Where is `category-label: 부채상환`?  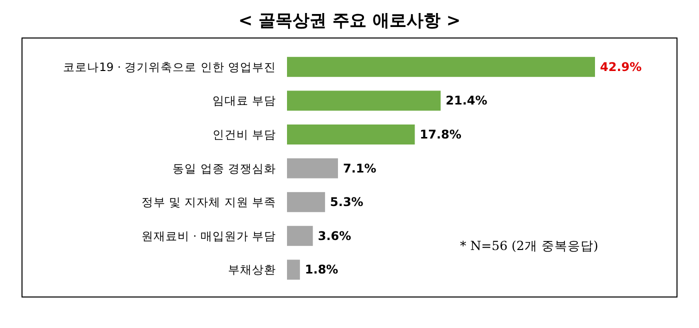 category-label: 부채상환 is located at coordinates (252, 269).